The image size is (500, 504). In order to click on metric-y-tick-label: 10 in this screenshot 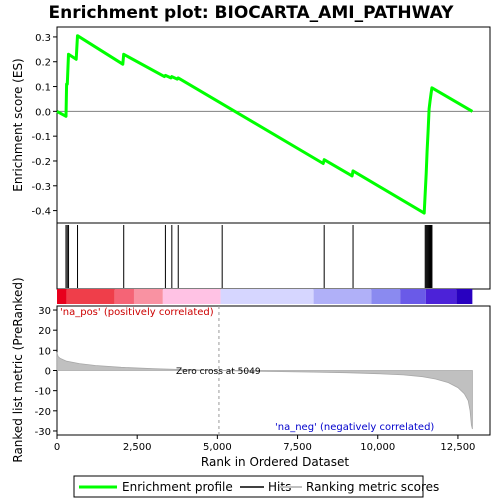, I will do `click(44, 351)`.